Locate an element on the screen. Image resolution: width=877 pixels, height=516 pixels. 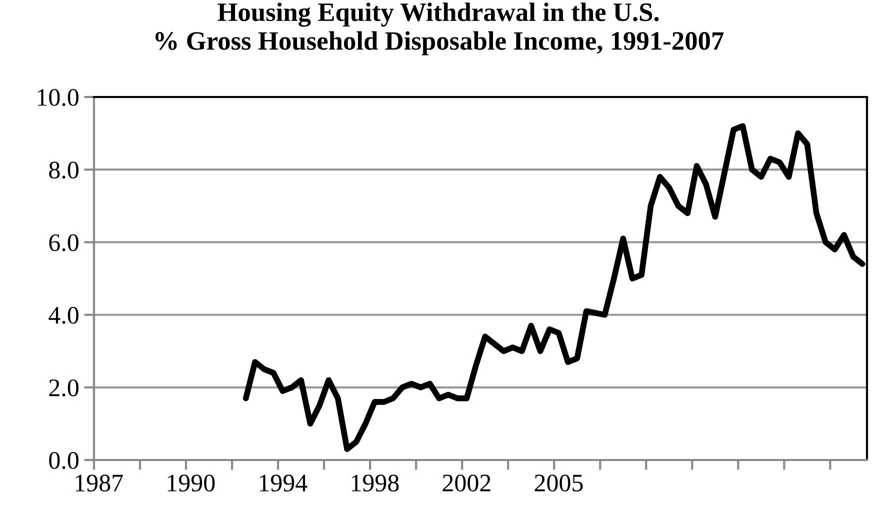
x-tick-label: 2005 is located at coordinates (558, 483).